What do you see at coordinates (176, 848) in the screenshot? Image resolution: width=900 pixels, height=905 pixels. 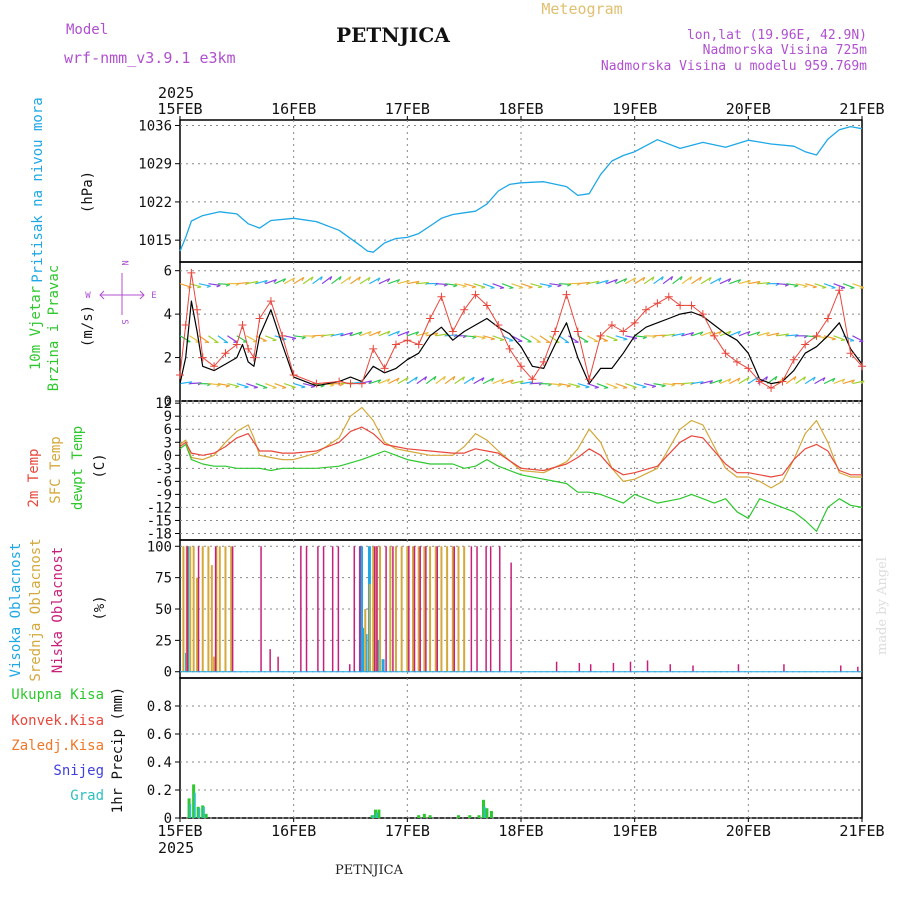 I see `year-bottom: 2025` at bounding box center [176, 848].